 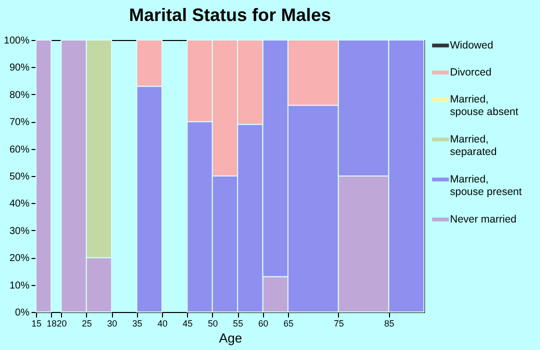 I want to click on x-tick-label: 75, so click(x=339, y=323).